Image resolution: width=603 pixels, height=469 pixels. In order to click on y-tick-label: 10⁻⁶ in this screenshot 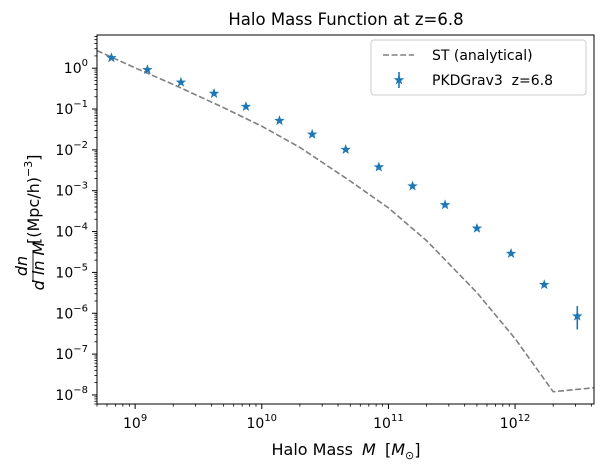, I will do `click(71, 312)`.